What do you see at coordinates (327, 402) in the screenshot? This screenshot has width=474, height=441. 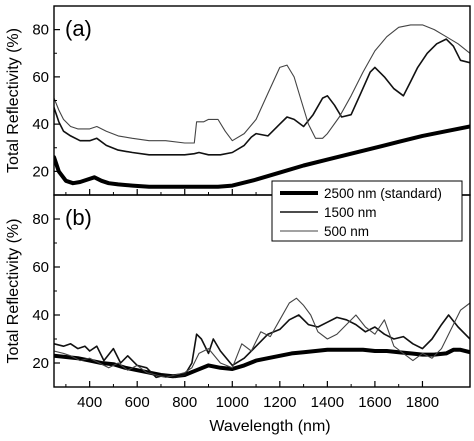 I see `x-tick-label: 1400` at bounding box center [327, 402].